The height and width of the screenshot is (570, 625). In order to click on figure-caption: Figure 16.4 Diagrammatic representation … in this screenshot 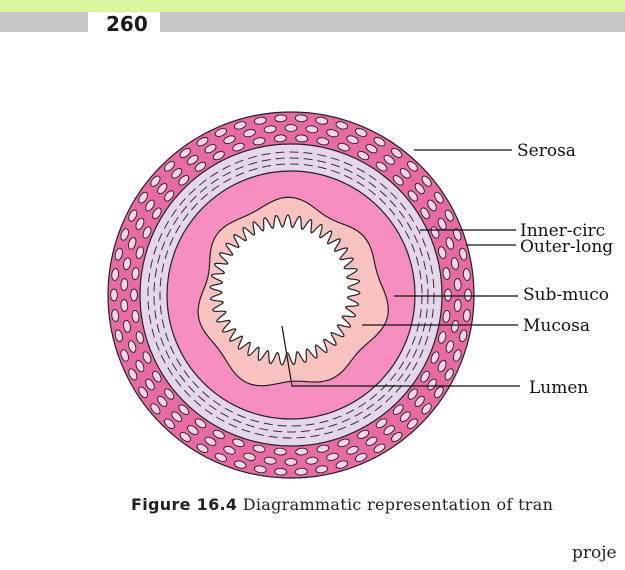, I will do `click(342, 504)`.